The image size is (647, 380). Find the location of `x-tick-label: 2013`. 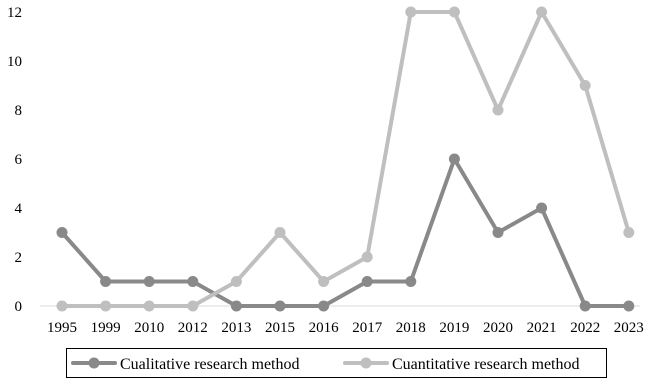

x-tick-label: 2013 is located at coordinates (236, 328).